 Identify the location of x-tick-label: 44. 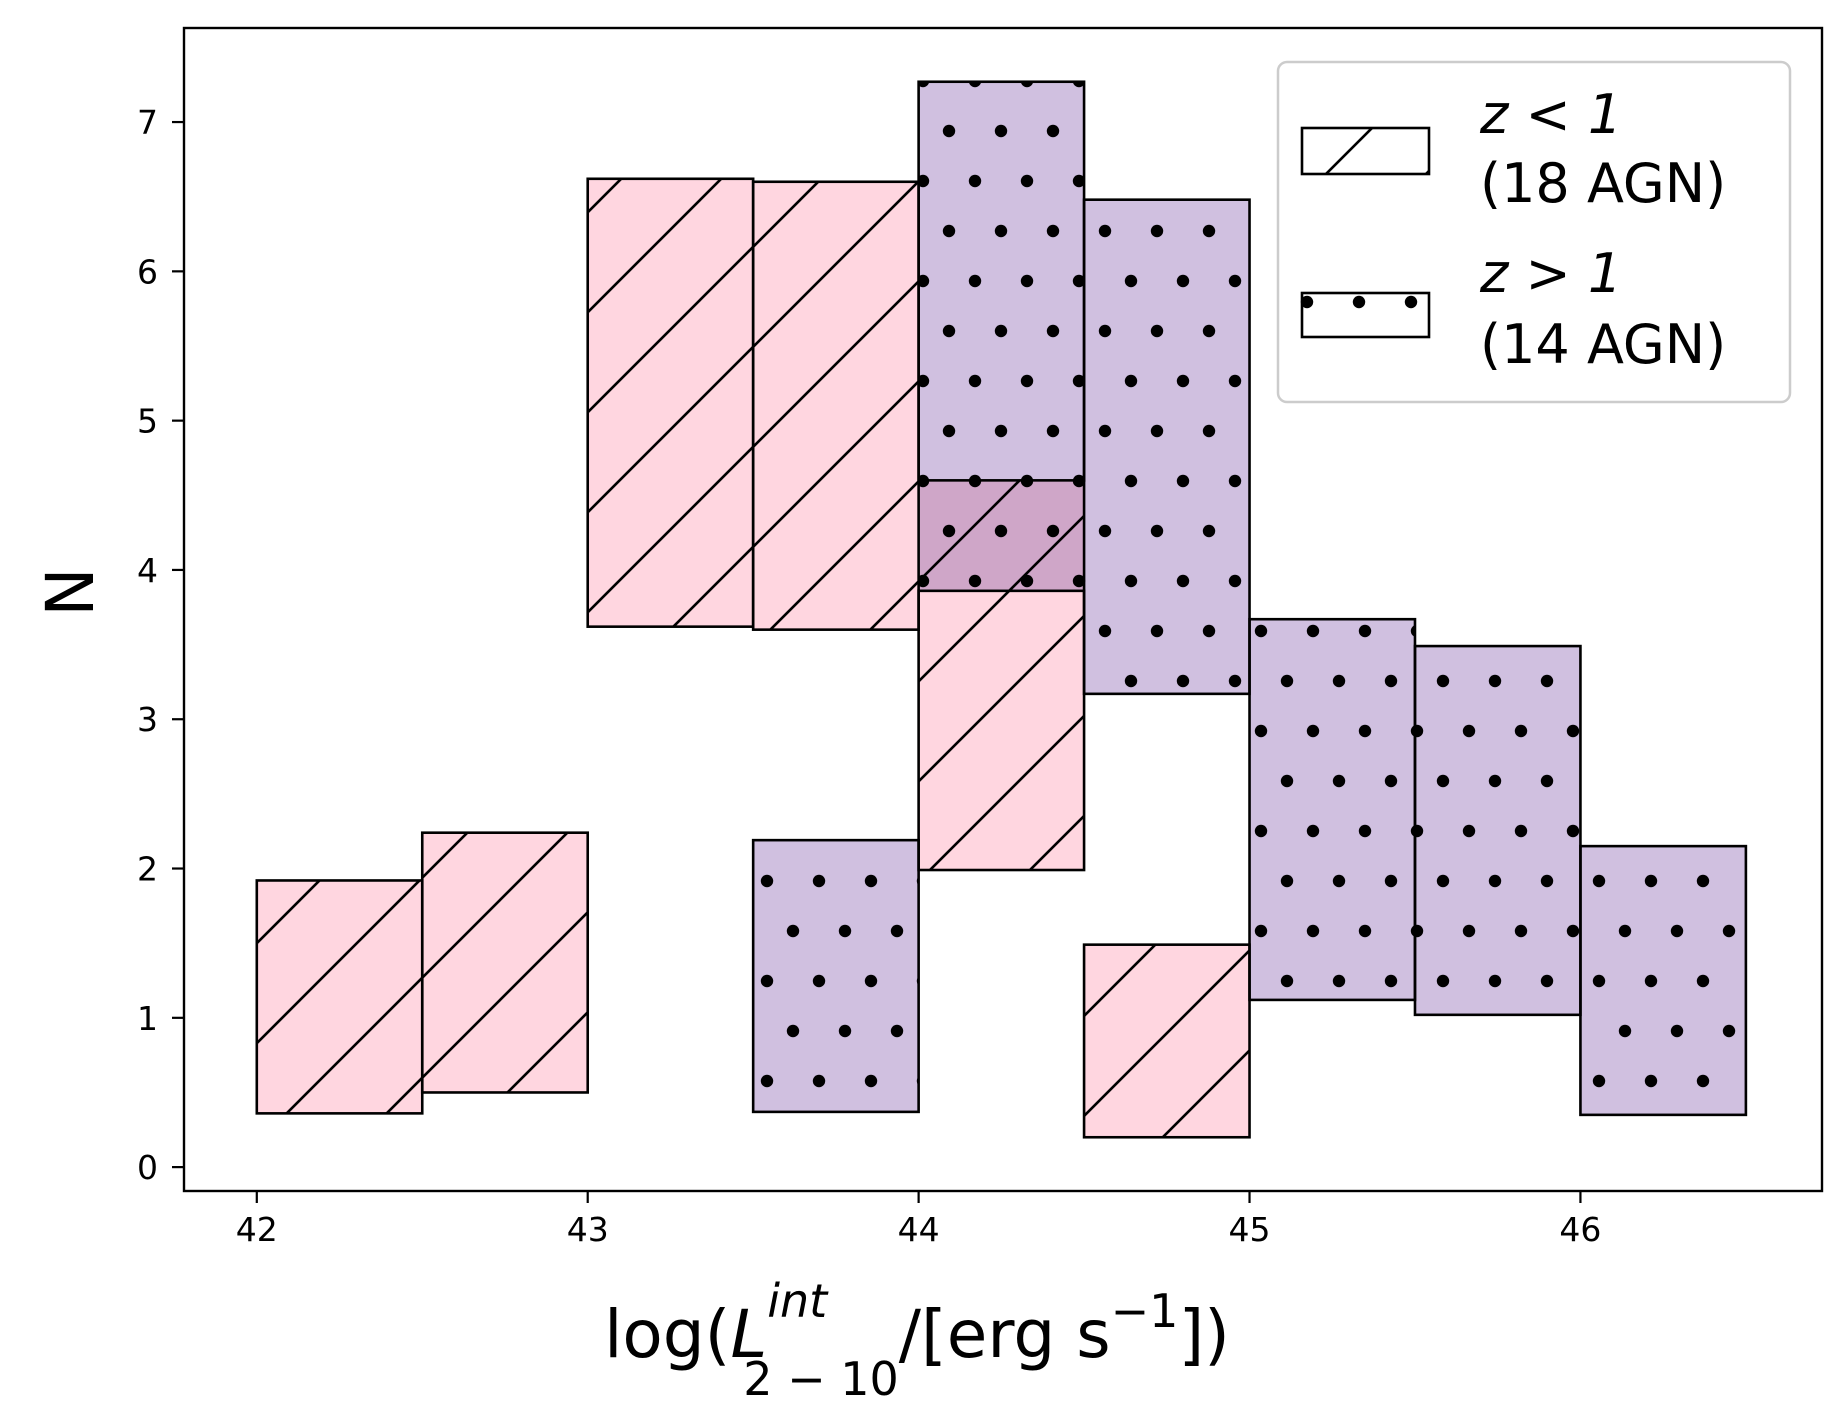
(919, 1229).